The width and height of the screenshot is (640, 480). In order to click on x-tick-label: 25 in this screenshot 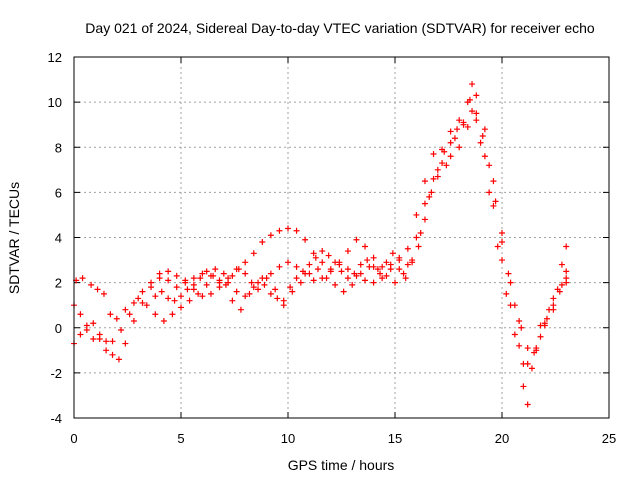, I will do `click(609, 438)`.